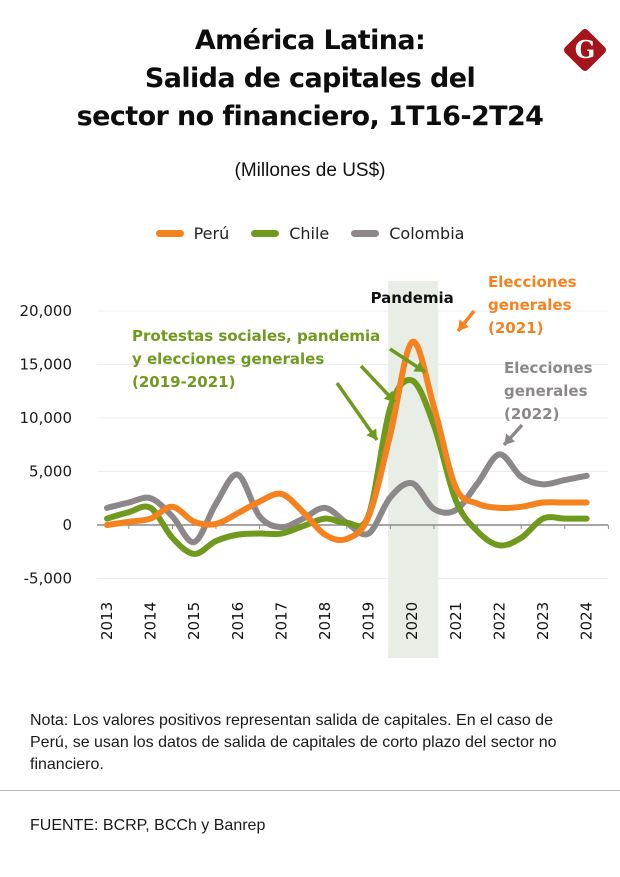 This screenshot has height=877, width=620. I want to click on y-tick-label: 20,000, so click(46, 311).